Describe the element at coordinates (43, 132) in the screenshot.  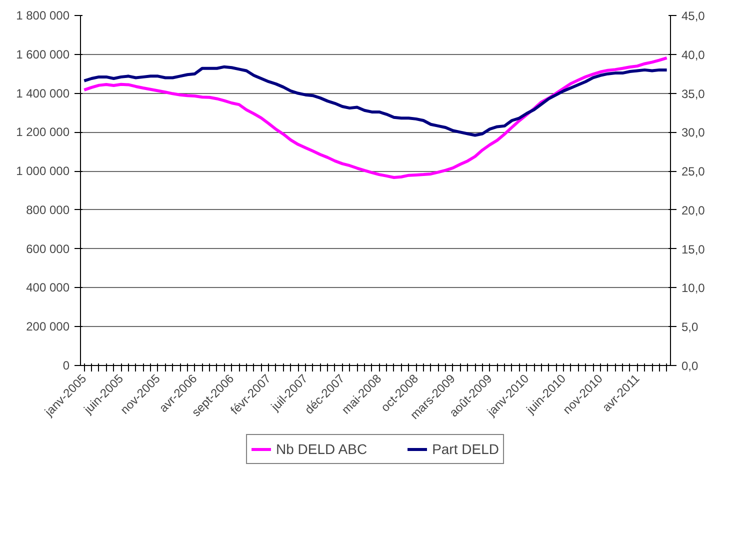
I see `y-tick-label: 1 200 000` at that location.